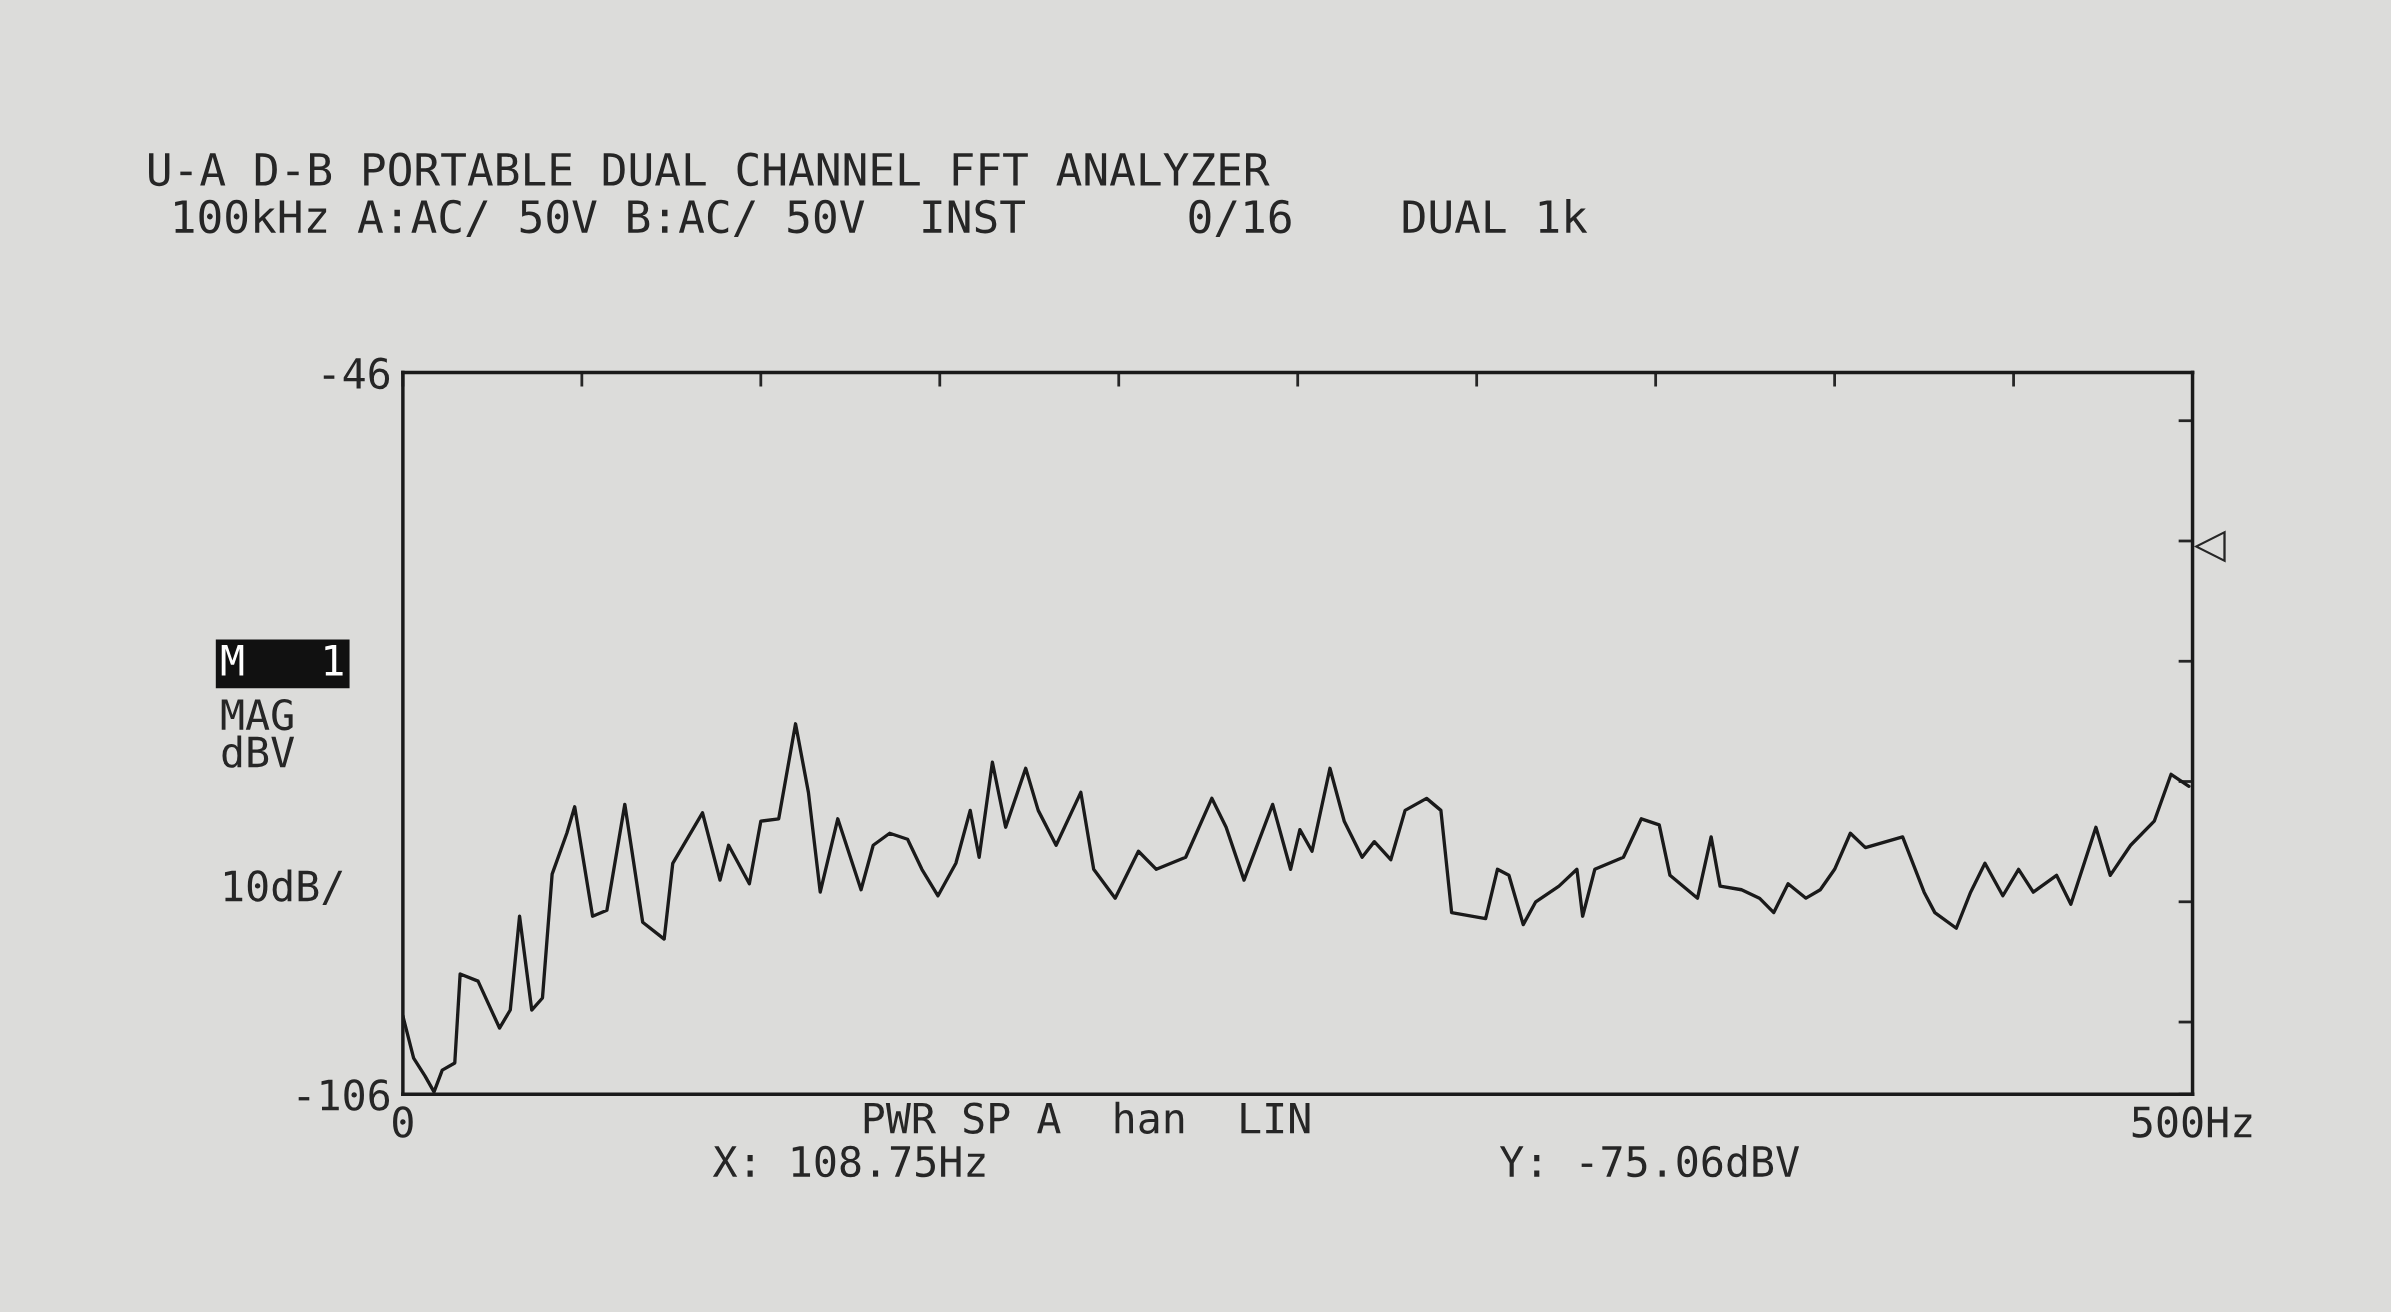  What do you see at coordinates (848, 1161) in the screenshot?
I see `text: X: 108.75Hz` at bounding box center [848, 1161].